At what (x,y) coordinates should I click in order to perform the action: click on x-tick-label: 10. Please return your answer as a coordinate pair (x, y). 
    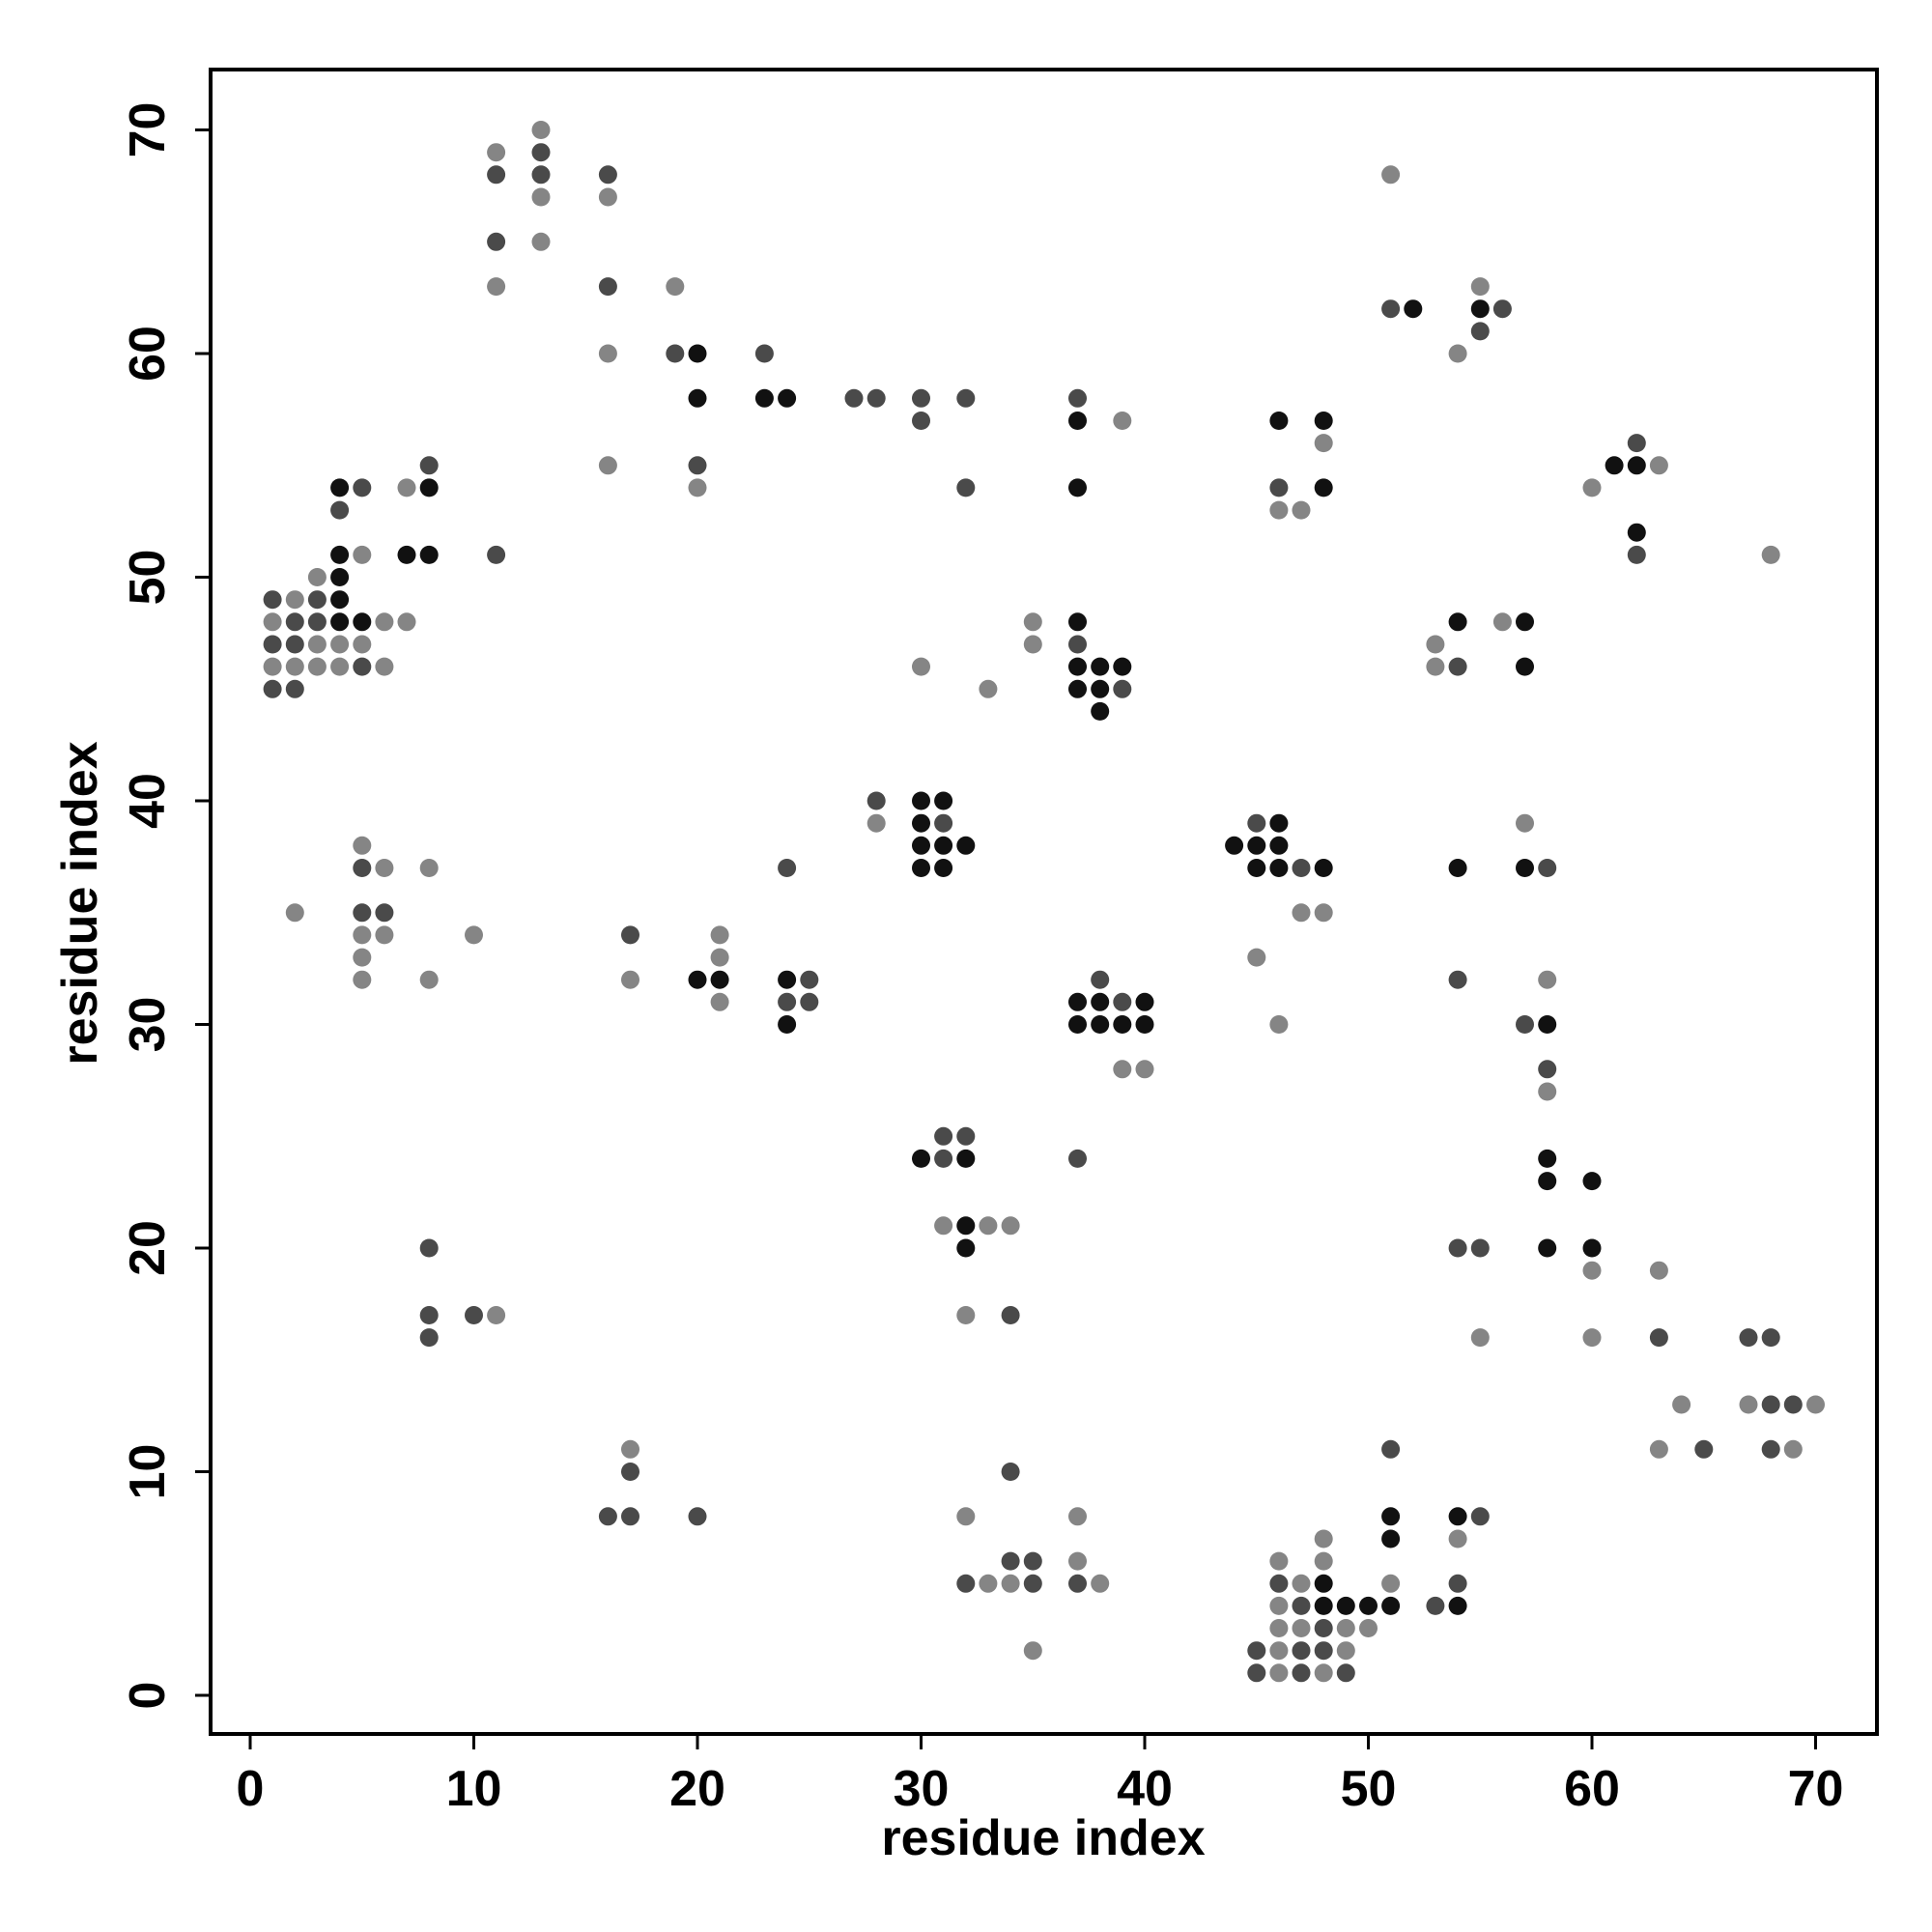
    Looking at the image, I should click on (474, 1789).